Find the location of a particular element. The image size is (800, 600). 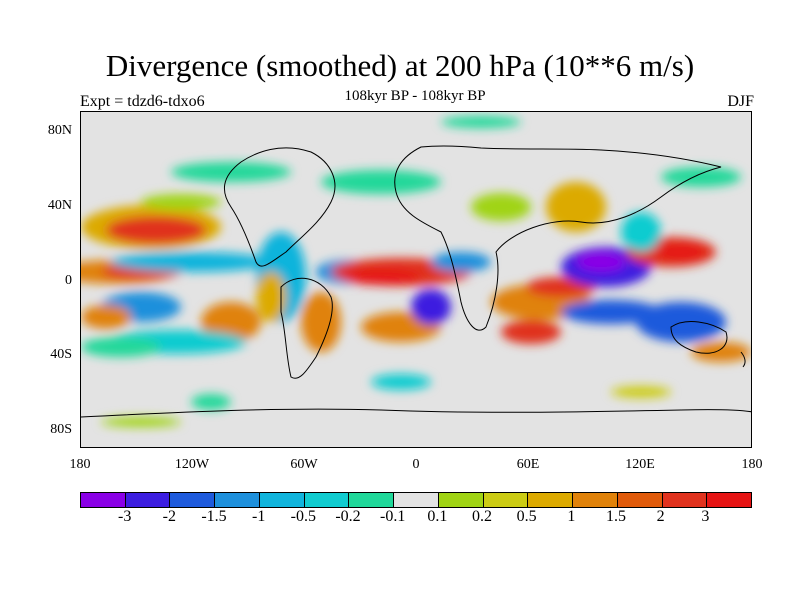

colorbar-label: -3 is located at coordinates (124, 516).